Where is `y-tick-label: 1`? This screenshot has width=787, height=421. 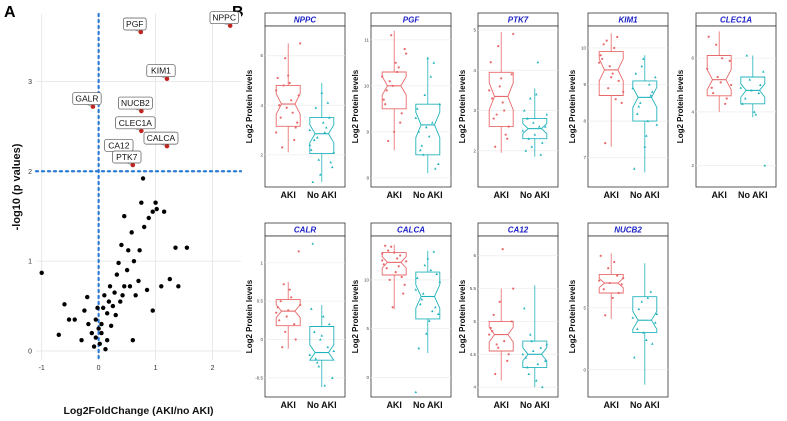 y-tick-label: 1 is located at coordinates (30, 262).